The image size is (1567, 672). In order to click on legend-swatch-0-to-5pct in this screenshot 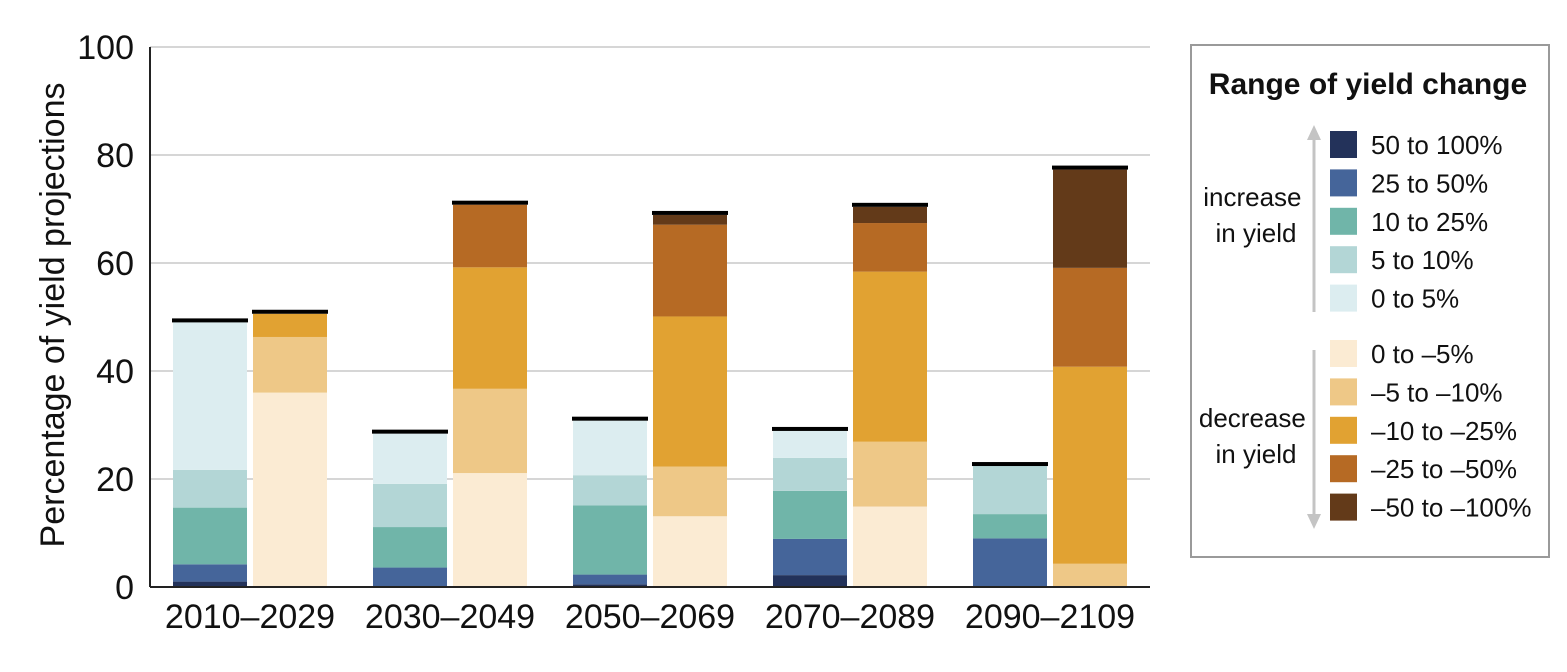, I will do `click(1343, 298)`.